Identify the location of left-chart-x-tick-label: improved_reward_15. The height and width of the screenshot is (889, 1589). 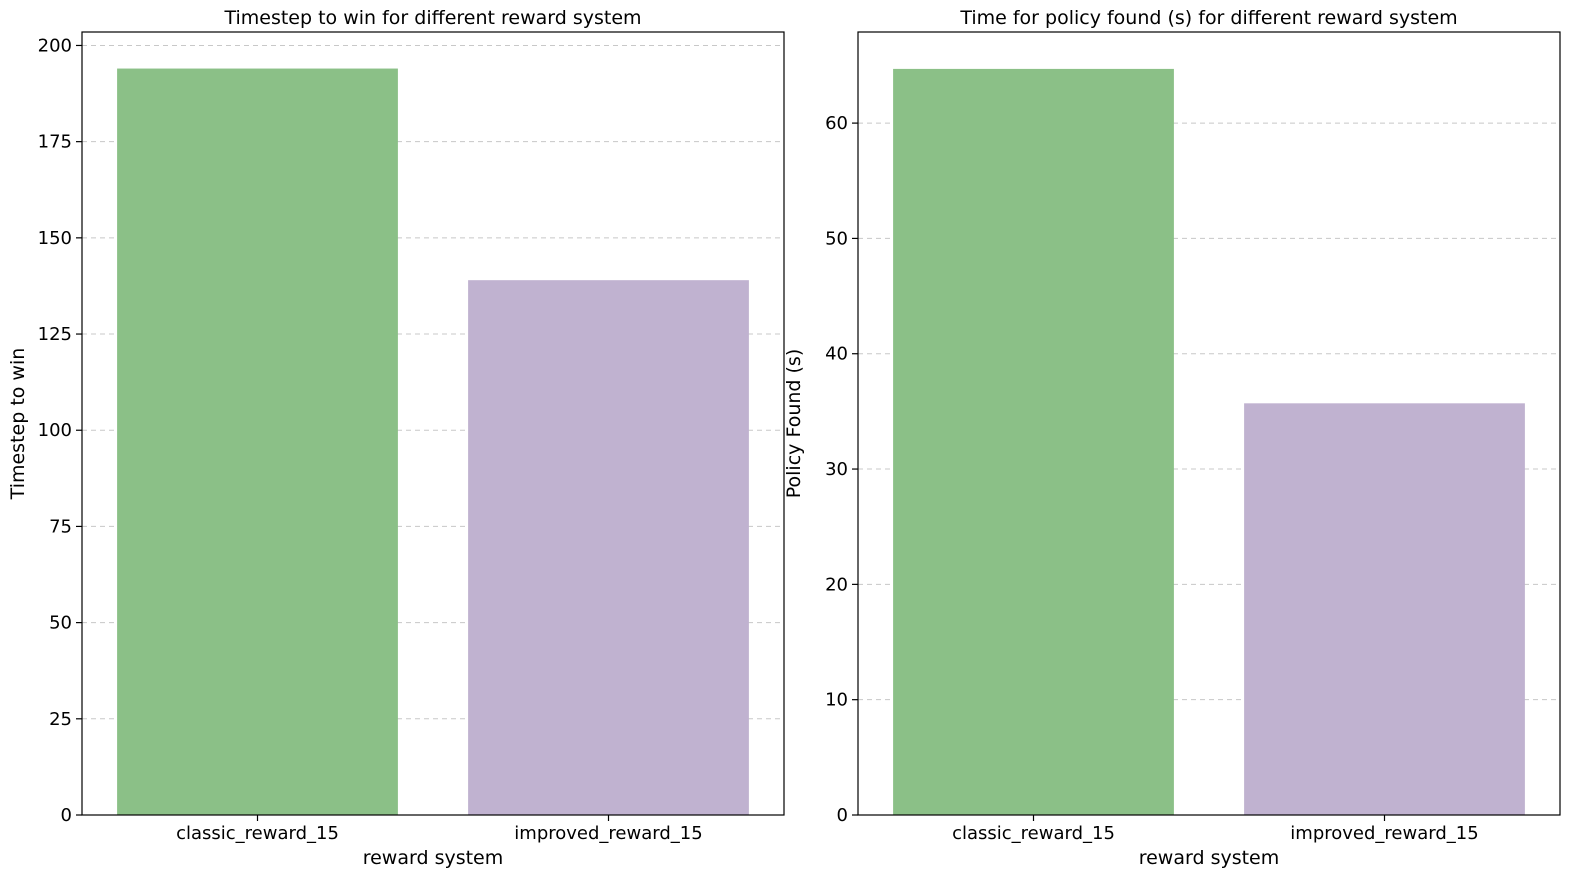
(608, 833).